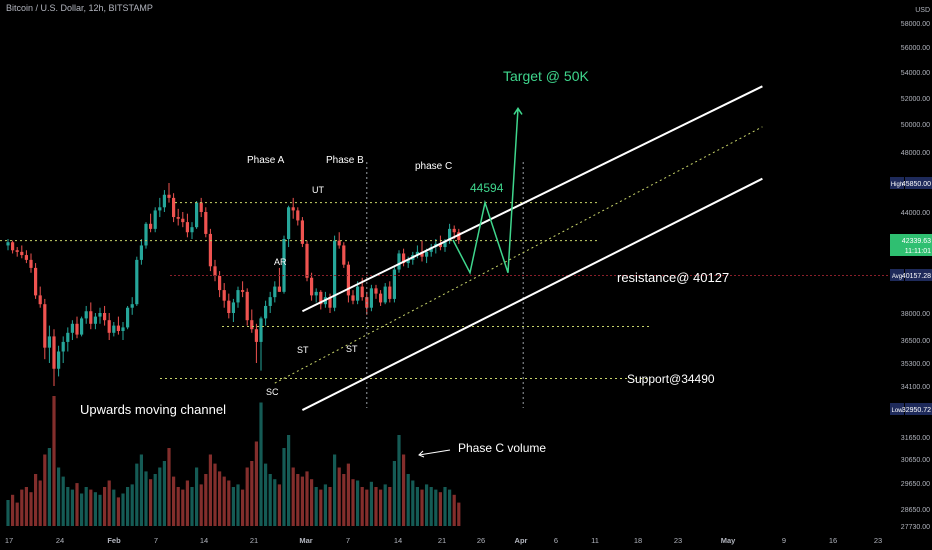 The height and width of the screenshot is (550, 932). What do you see at coordinates (272, 392) in the screenshot?
I see `sc-label: SC` at bounding box center [272, 392].